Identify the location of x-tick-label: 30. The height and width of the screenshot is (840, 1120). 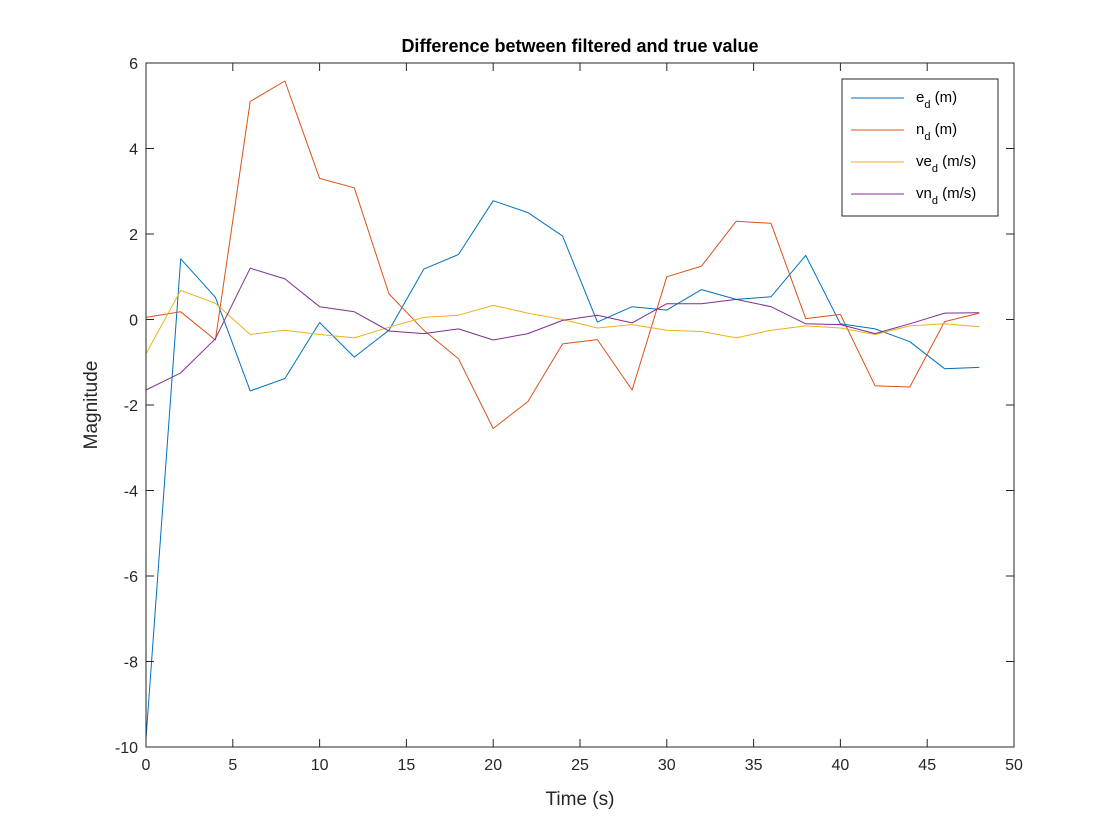
(667, 765).